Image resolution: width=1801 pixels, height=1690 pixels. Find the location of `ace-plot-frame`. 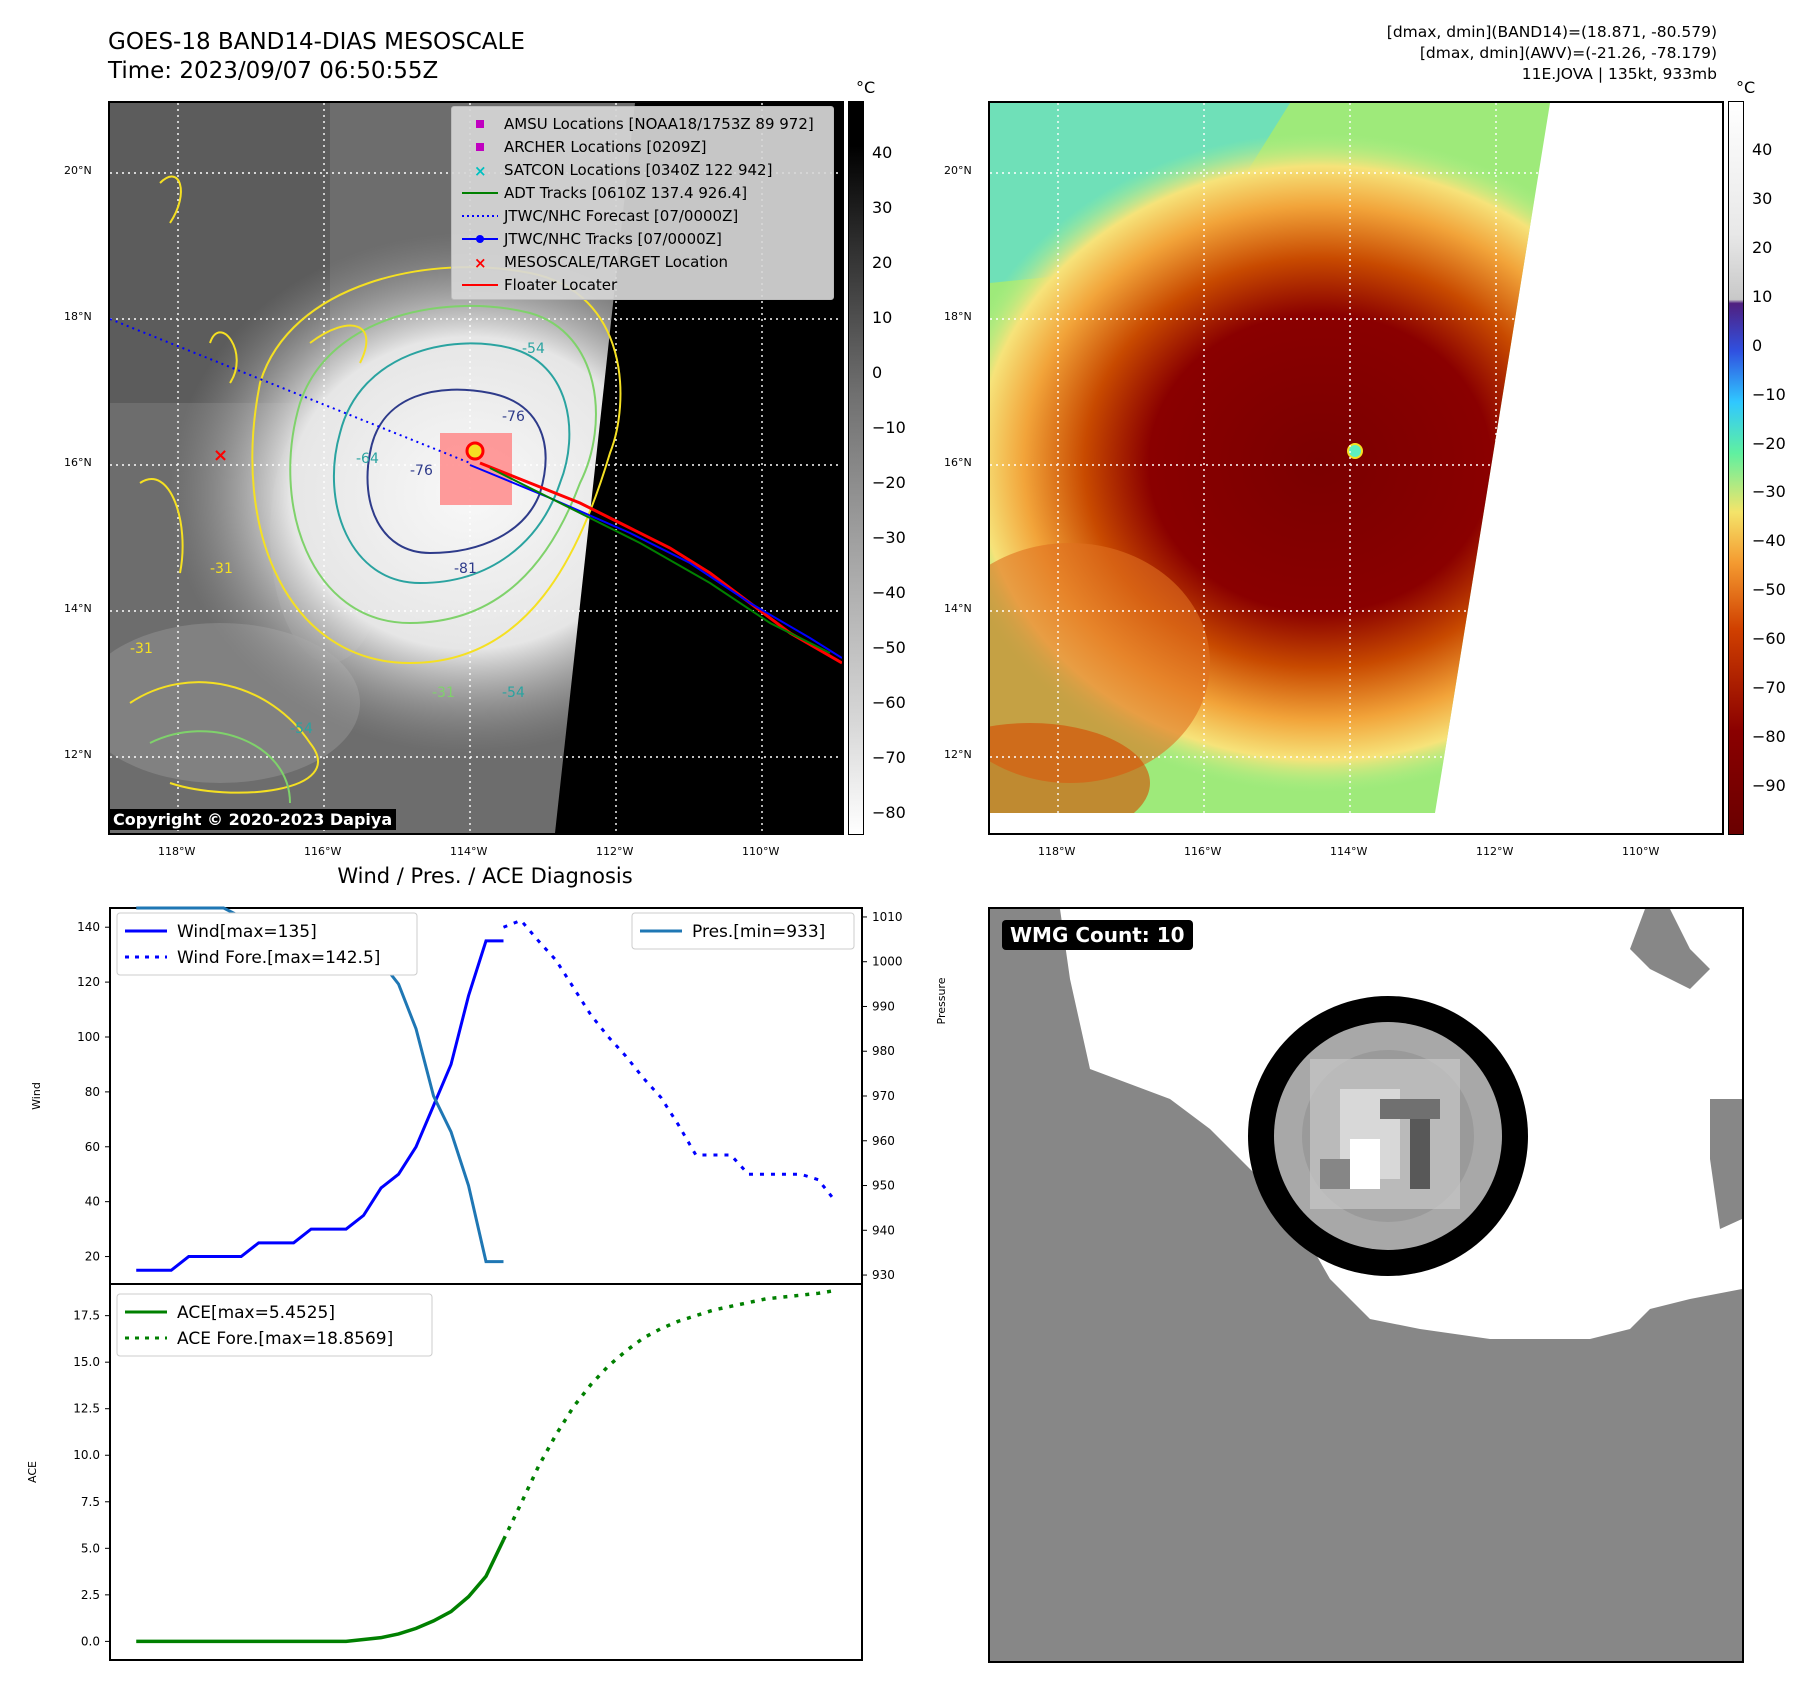

ace-plot-frame is located at coordinates (486, 1472).